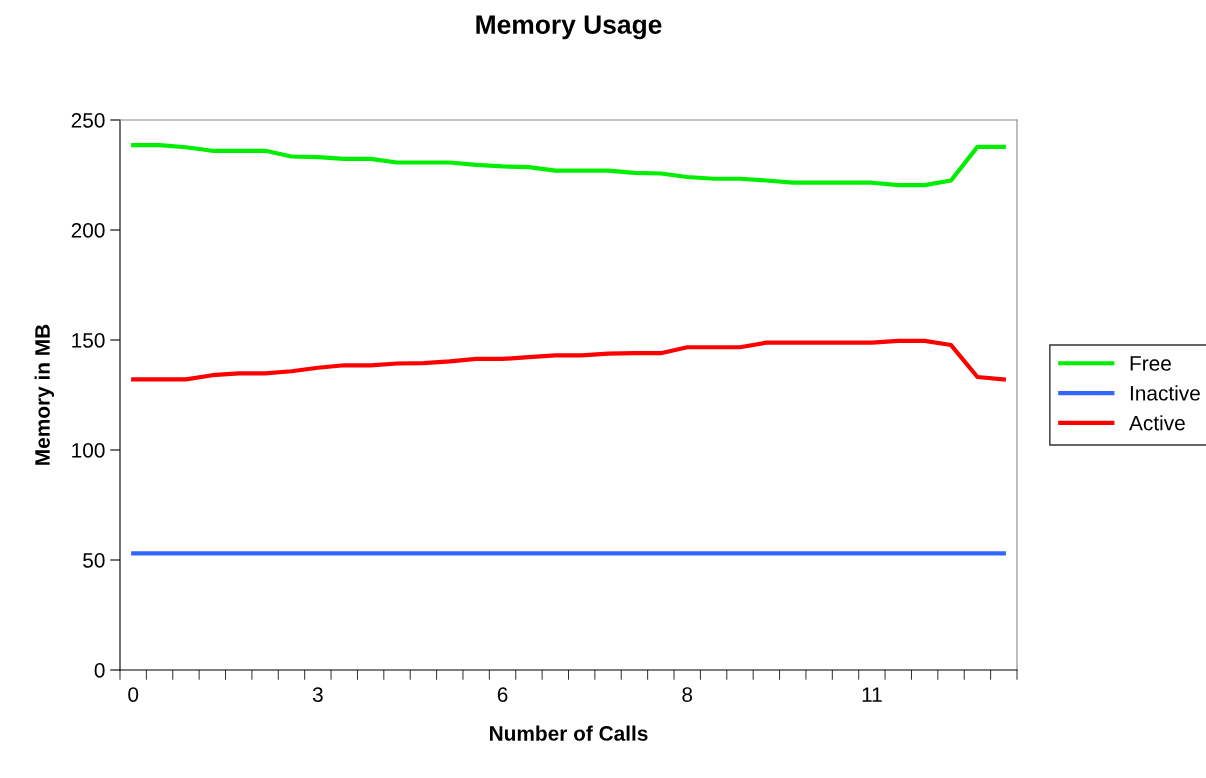 Image resolution: width=1206 pixels, height=778 pixels. What do you see at coordinates (1157, 423) in the screenshot?
I see `legend-label: Active` at bounding box center [1157, 423].